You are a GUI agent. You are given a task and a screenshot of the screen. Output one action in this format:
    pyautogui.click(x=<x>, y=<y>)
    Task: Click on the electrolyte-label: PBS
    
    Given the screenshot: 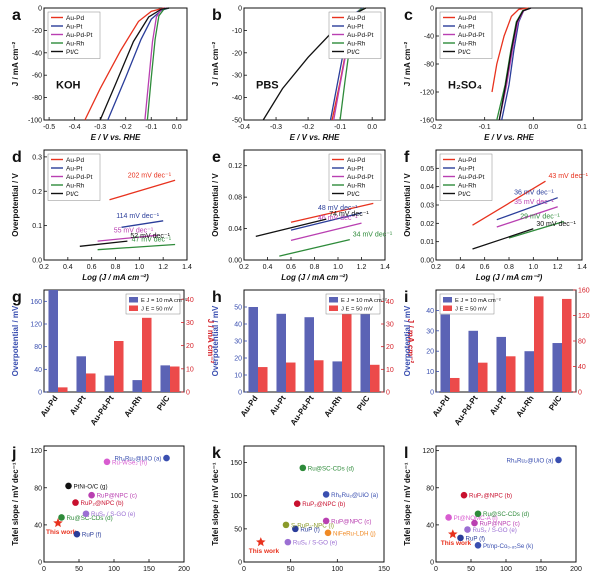 What is the action you would take?
    pyautogui.click(x=267, y=86)
    